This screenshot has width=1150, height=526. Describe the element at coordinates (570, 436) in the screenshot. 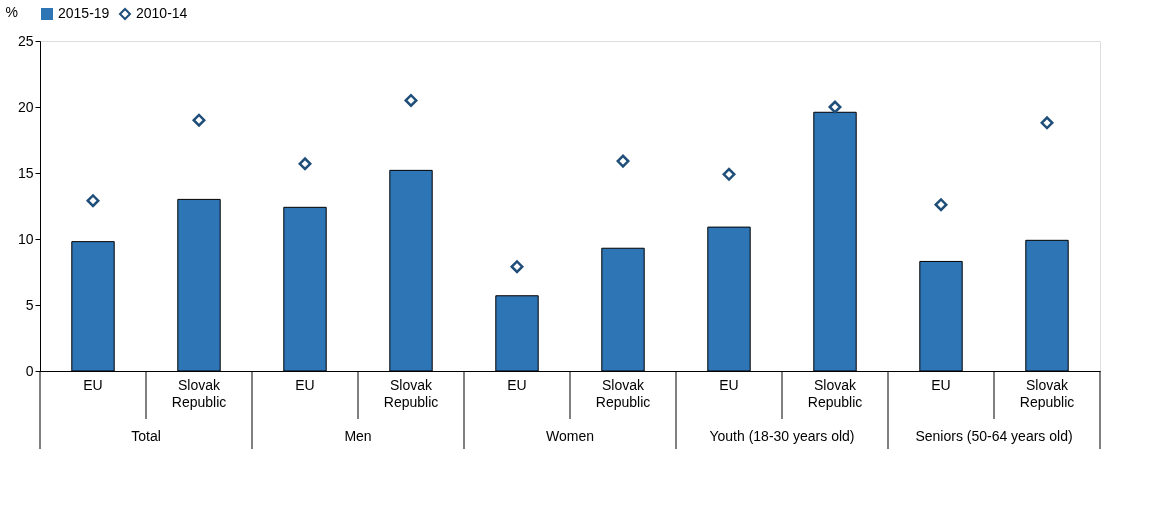

I see `text: Women` at that location.